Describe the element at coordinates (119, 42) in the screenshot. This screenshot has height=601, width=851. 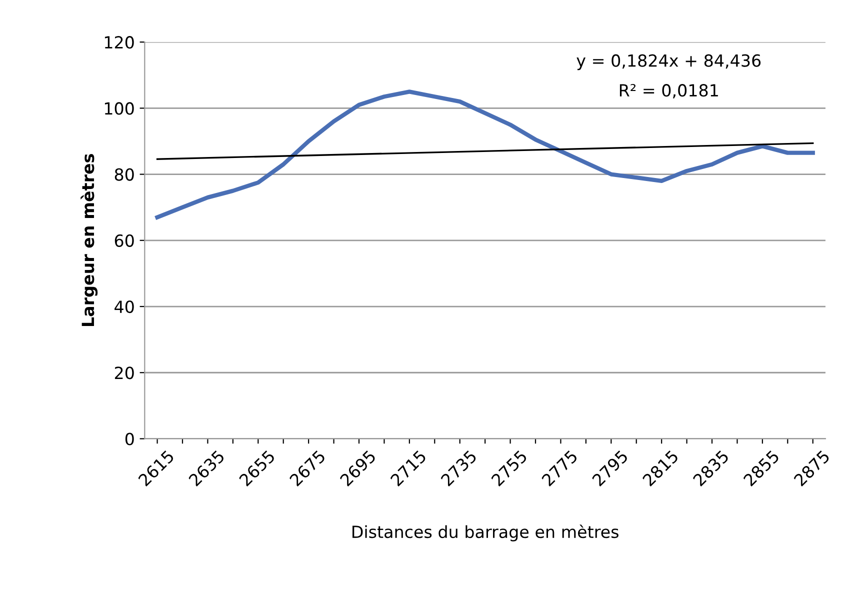
I see `y-tick-label: 120` at that location.